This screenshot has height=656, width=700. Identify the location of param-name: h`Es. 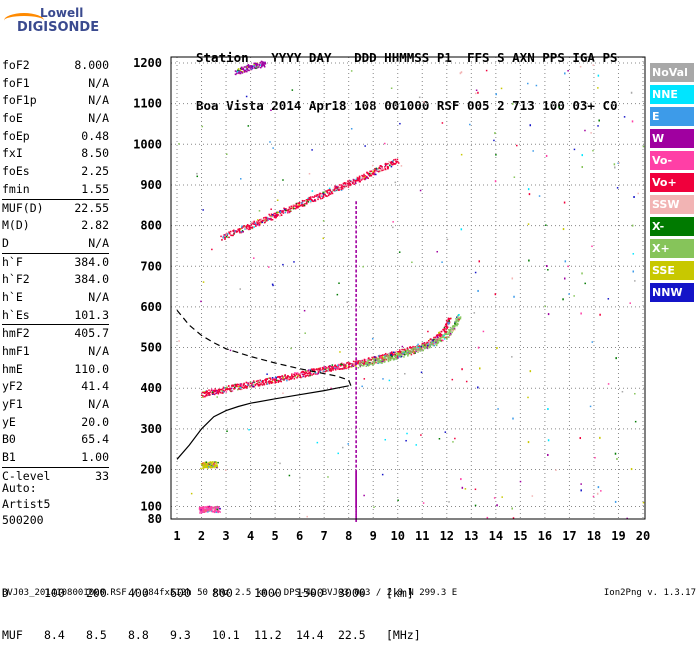
(16, 314).